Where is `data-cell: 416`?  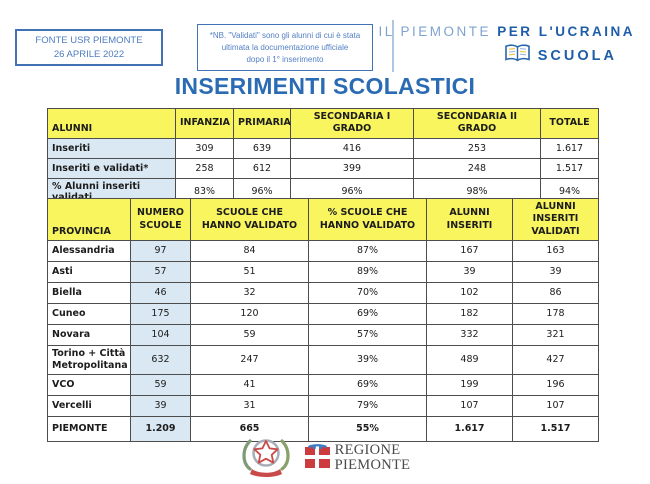 data-cell: 416 is located at coordinates (352, 148).